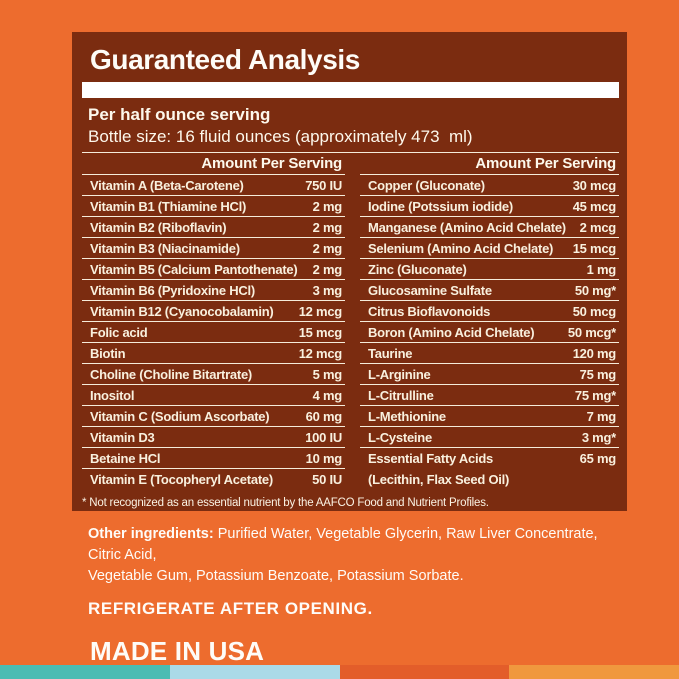 The height and width of the screenshot is (679, 679). What do you see at coordinates (125, 458) in the screenshot?
I see `nutrient-name: Betaine HCl` at bounding box center [125, 458].